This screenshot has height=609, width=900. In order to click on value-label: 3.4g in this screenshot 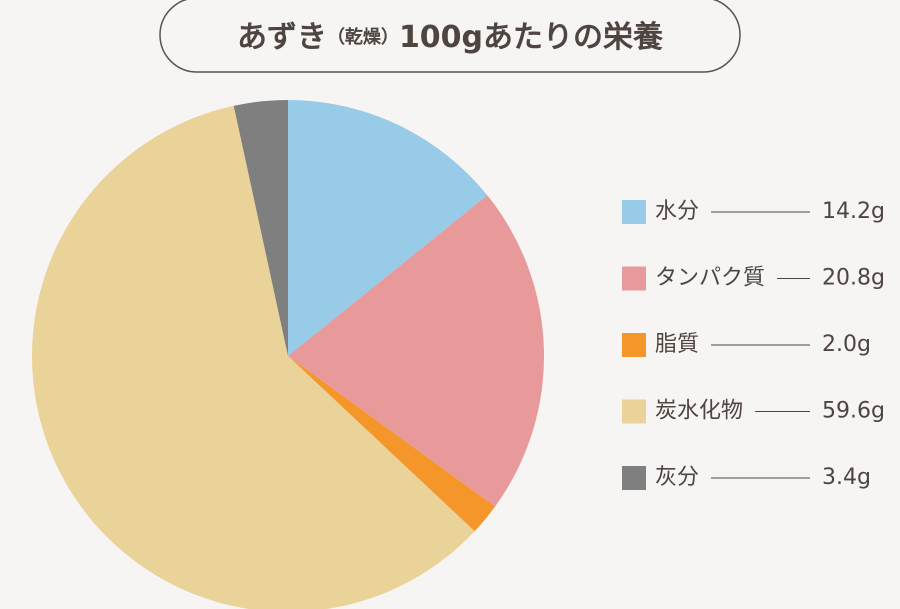, I will do `click(846, 477)`.